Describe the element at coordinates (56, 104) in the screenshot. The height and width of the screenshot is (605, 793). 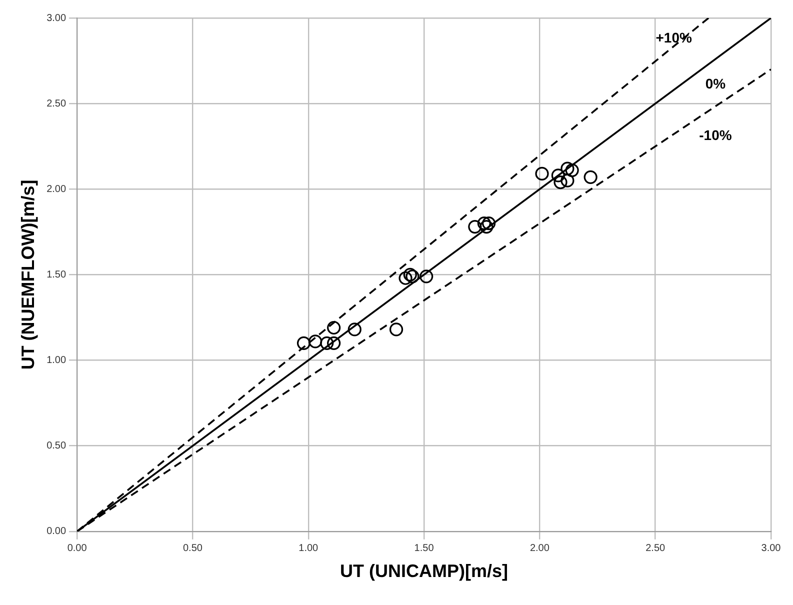
I see `y-tick-label: 2.50` at that location.